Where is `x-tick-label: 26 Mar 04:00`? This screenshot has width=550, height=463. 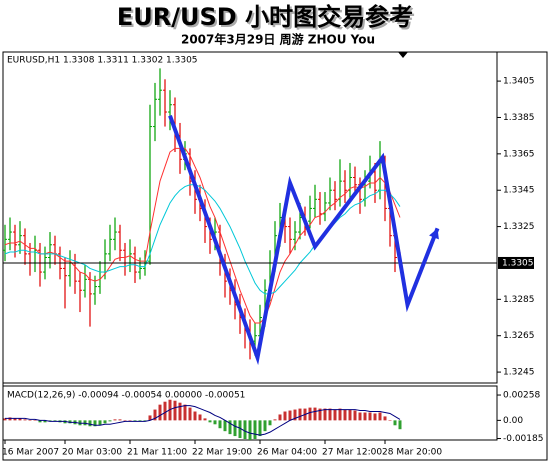
x-tick-label: 26 Mar 04:00 is located at coordinates (287, 453).